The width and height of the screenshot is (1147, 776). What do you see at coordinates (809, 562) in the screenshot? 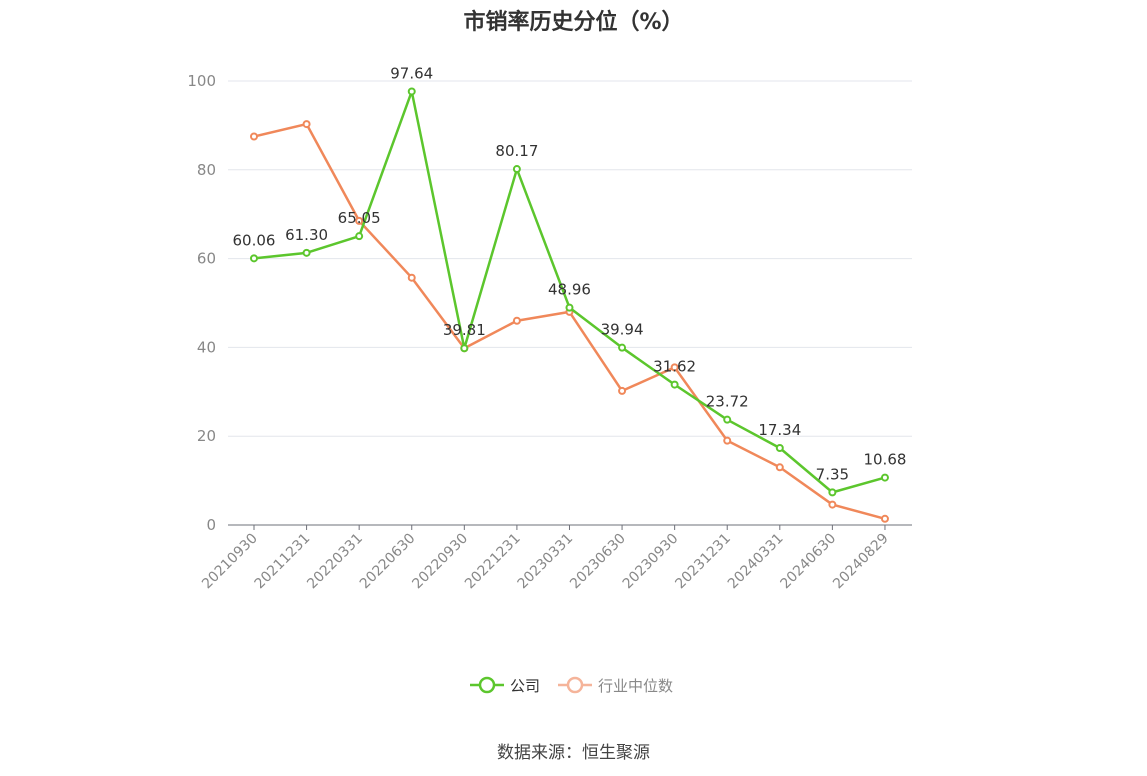
I see `x-tick-label: 20240630` at bounding box center [809, 562].